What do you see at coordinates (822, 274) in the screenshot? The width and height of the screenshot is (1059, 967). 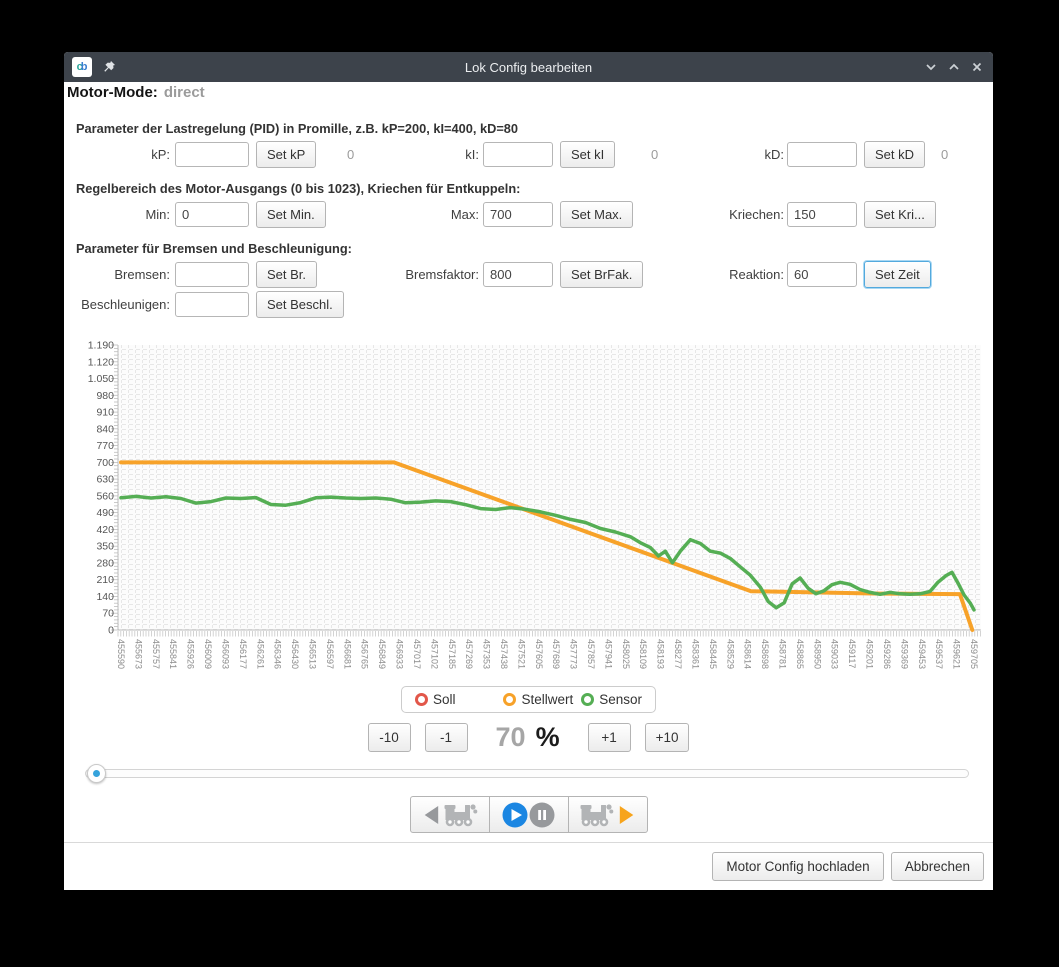 I see `reaktion-input` at bounding box center [822, 274].